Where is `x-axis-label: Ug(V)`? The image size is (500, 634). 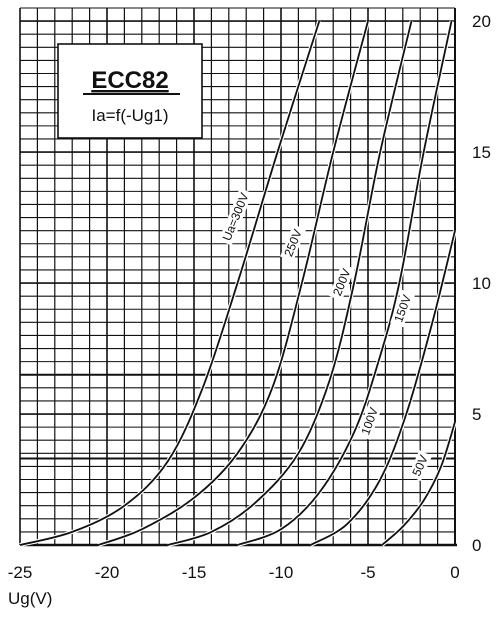 x-axis-label: Ug(V) is located at coordinates (30, 598).